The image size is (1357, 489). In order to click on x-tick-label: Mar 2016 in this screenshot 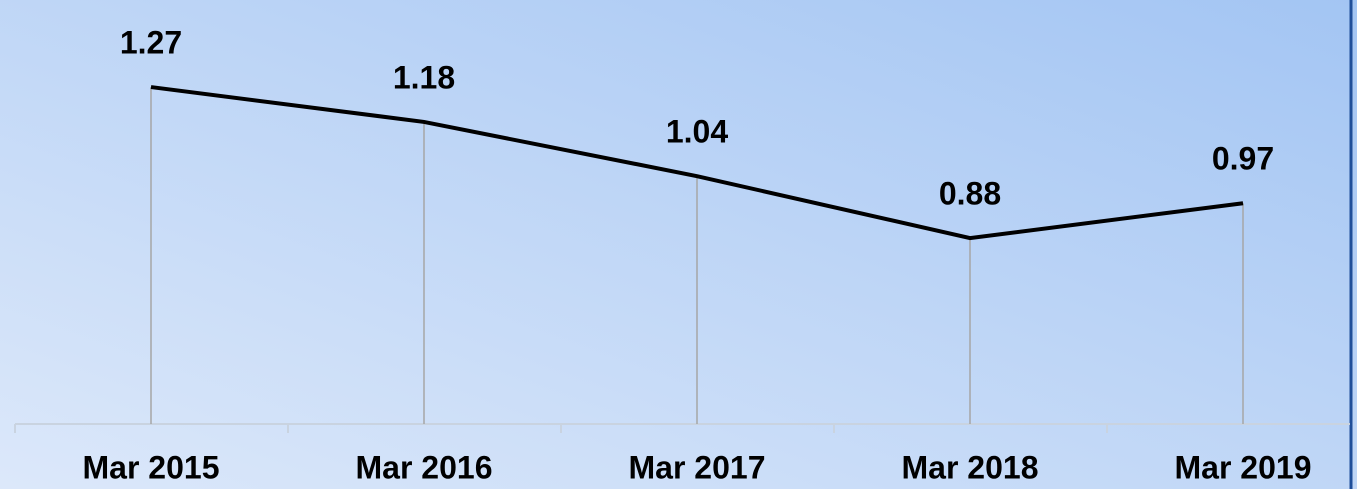, I will do `click(424, 467)`.